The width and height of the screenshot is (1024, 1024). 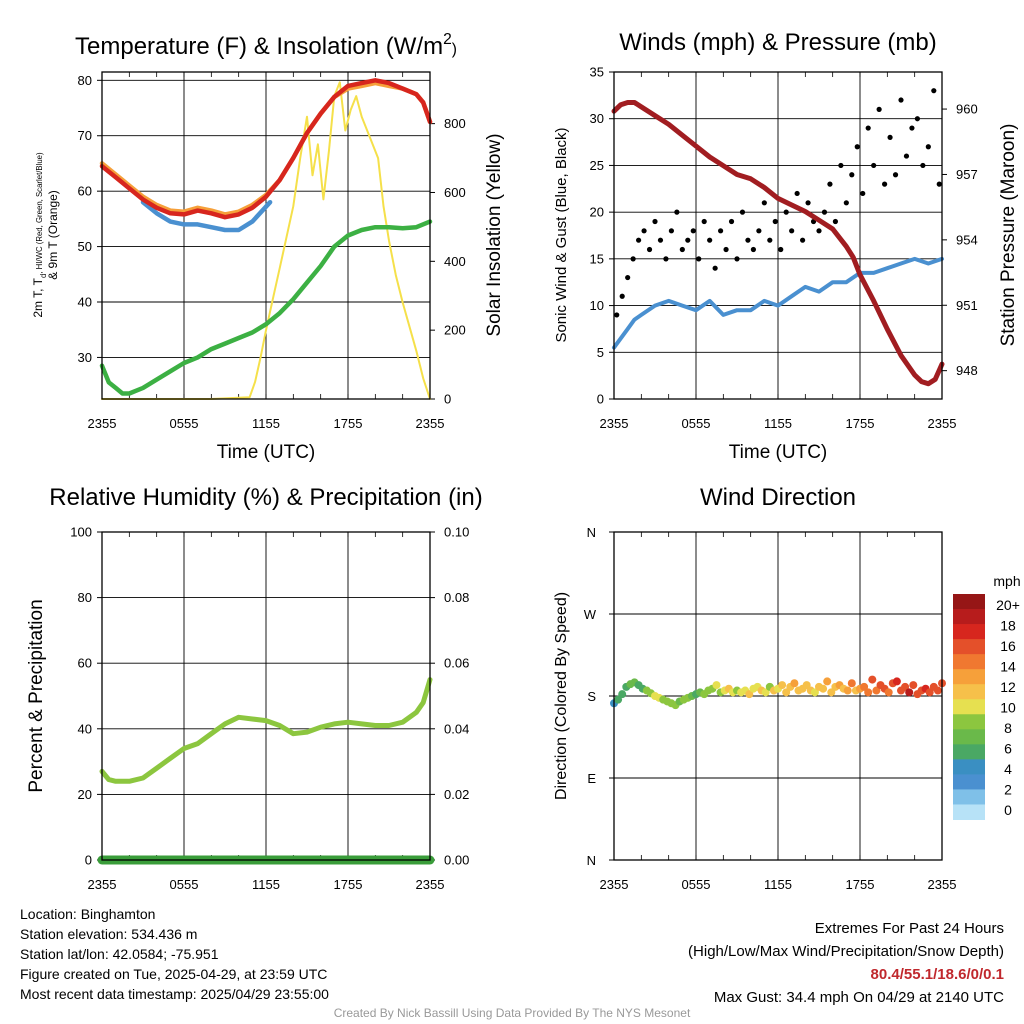 I want to click on temp-y2tick-label: 400, so click(x=455, y=261).